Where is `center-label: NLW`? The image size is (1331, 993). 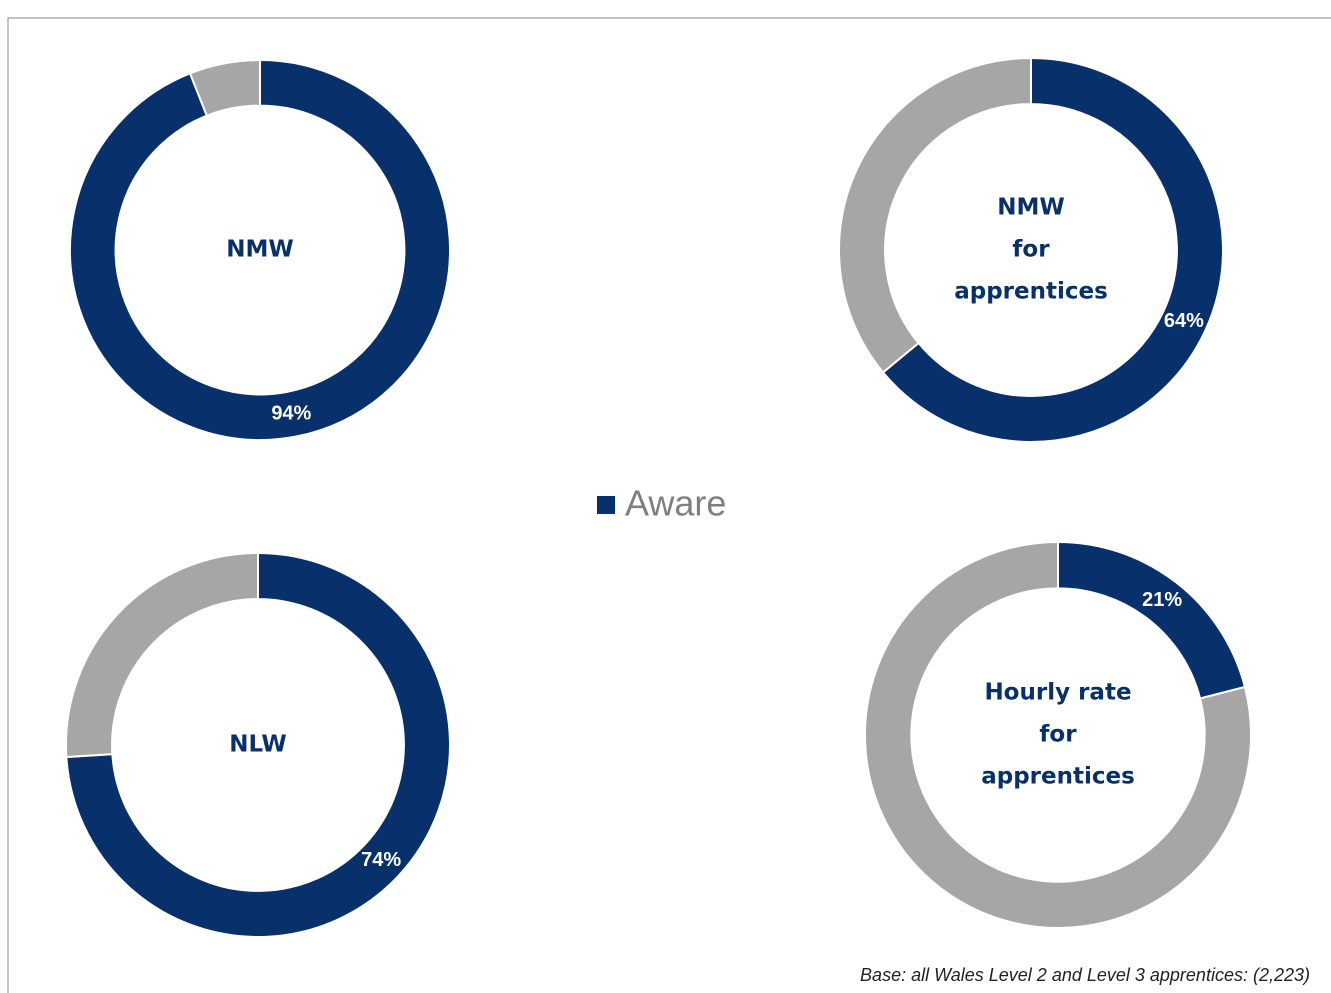 center-label: NLW is located at coordinates (258, 745).